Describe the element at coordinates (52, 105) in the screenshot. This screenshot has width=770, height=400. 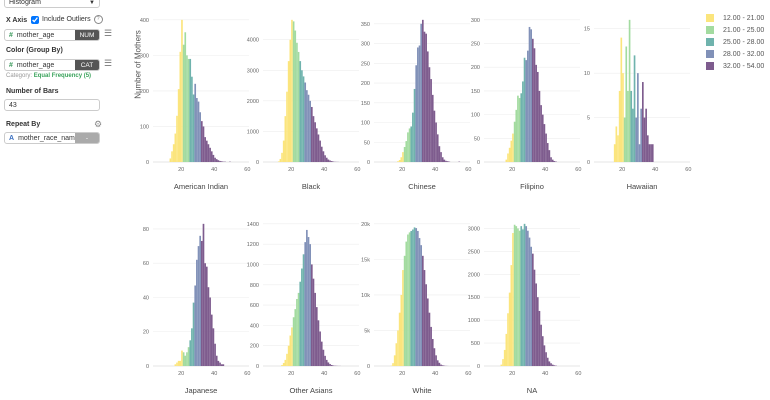
I see `number-of-bars-input: 43` at that location.